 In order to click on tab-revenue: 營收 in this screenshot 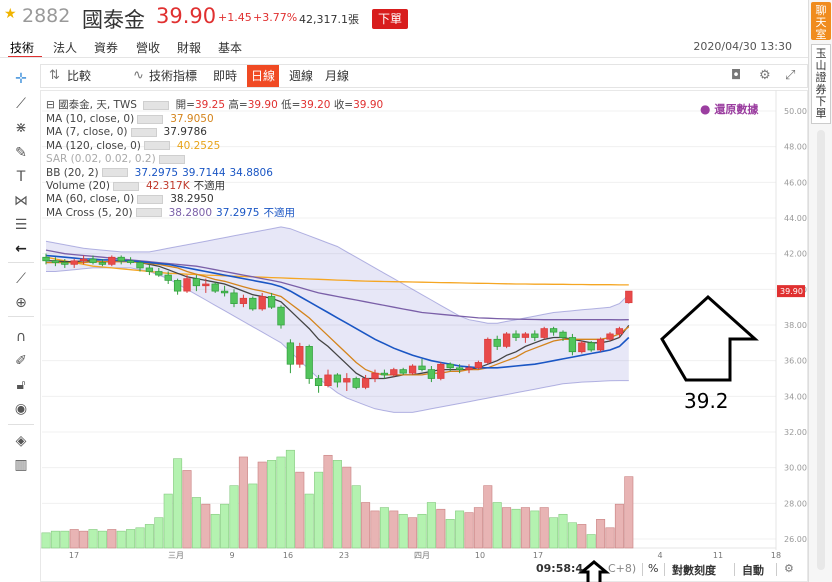, I will do `click(148, 48)`.